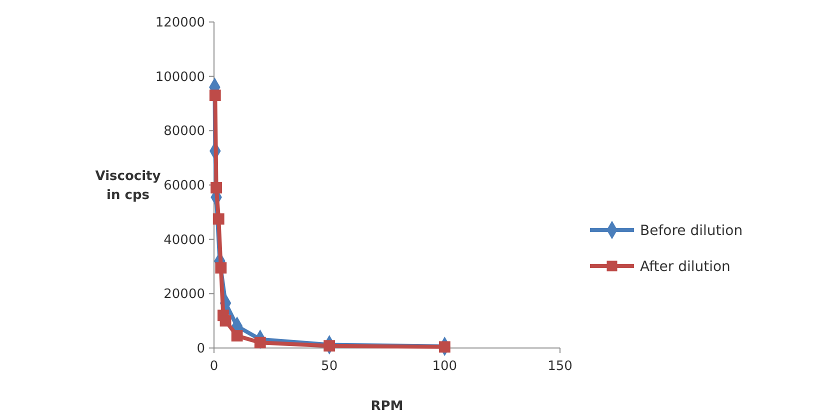 The height and width of the screenshot is (418, 824). I want to click on legend-label: Before dilution, so click(691, 230).